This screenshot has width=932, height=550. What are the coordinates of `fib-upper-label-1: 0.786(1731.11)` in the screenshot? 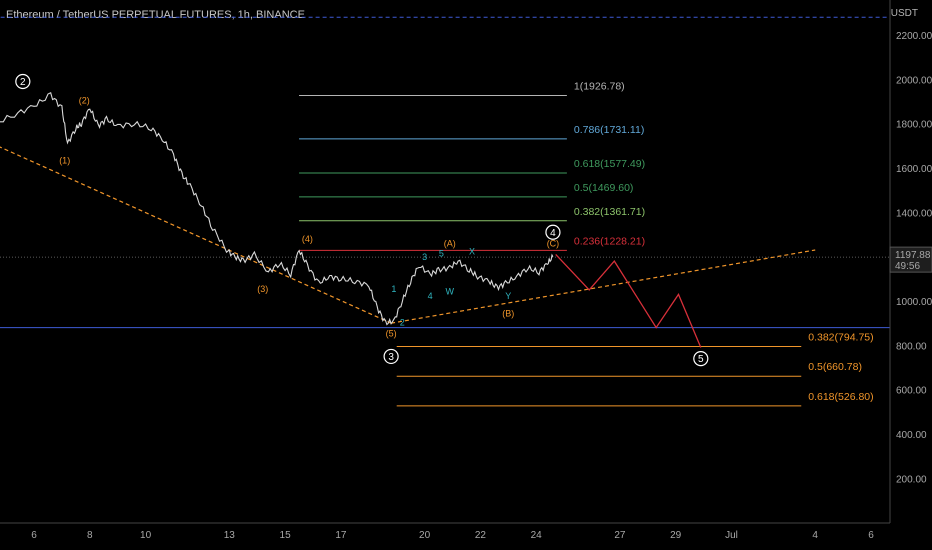 It's located at (609, 130).